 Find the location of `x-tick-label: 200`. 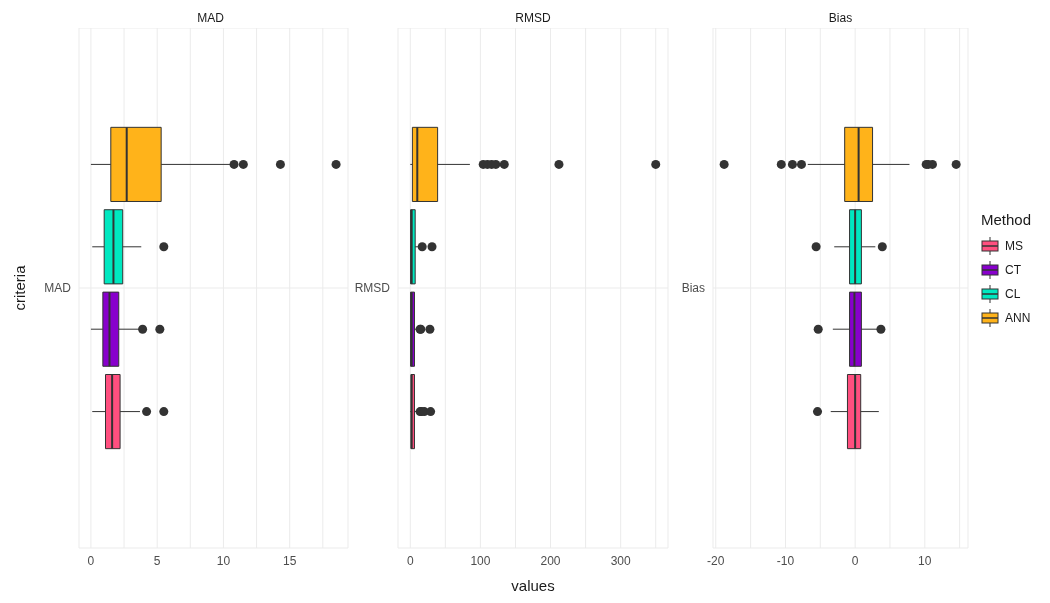

x-tick-label: 200 is located at coordinates (550, 560).